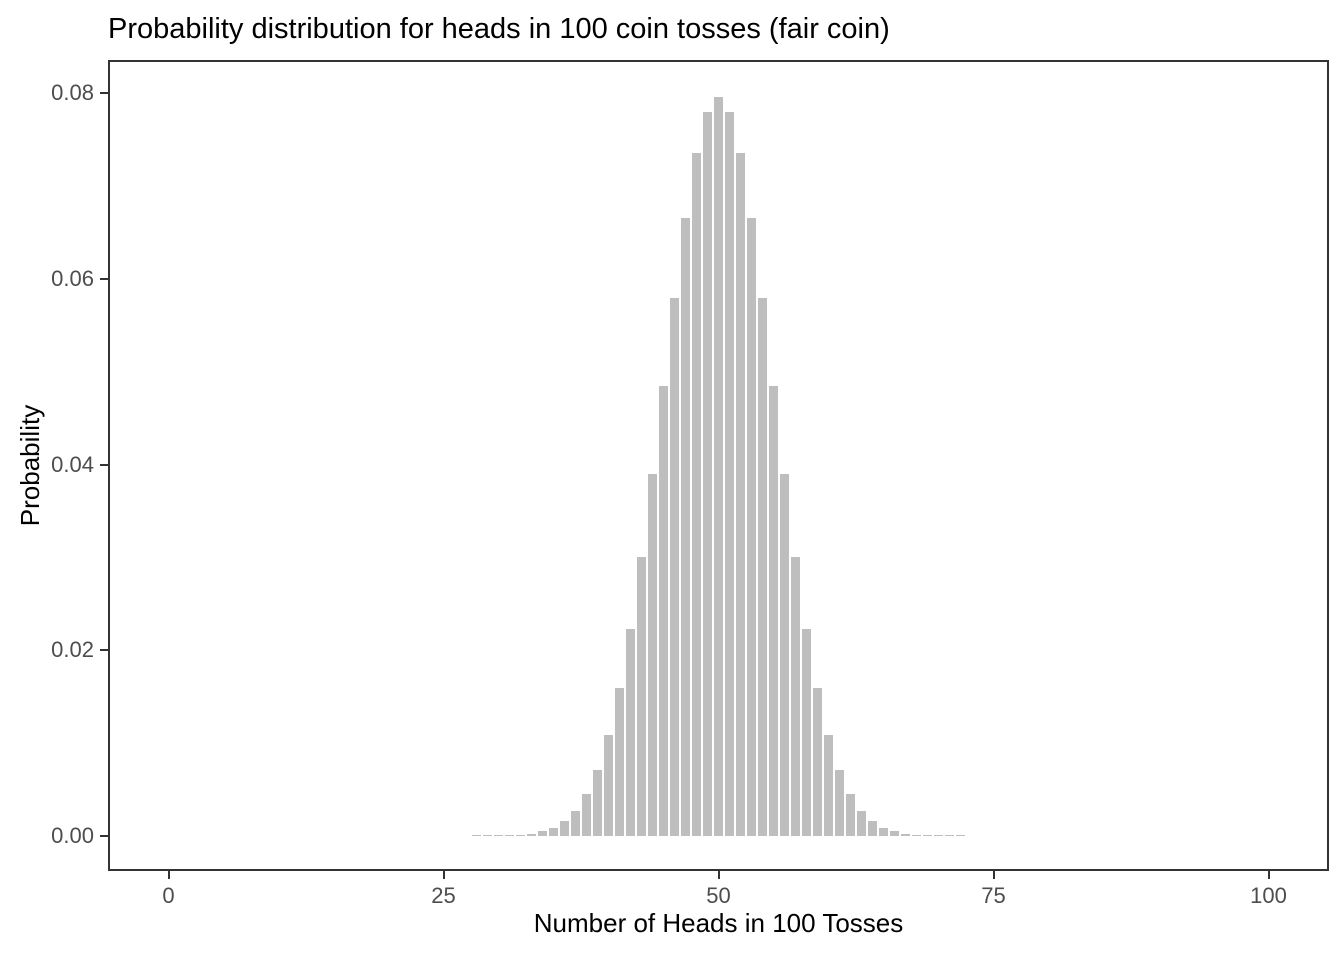 The width and height of the screenshot is (1344, 960). I want to click on y-axis-tick-label: 0.08, so click(72, 93).